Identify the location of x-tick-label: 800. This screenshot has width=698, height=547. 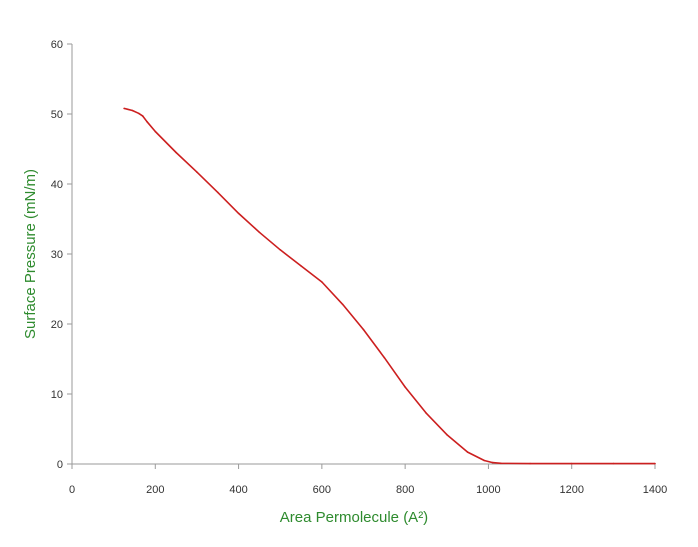
(405, 490).